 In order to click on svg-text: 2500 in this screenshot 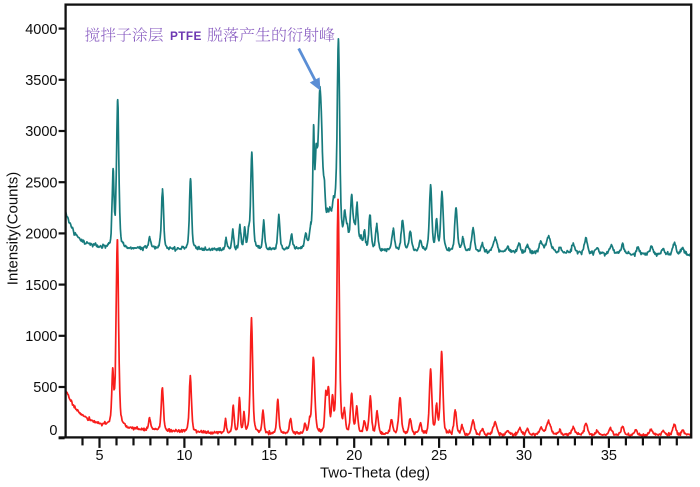, I will do `click(41, 183)`.